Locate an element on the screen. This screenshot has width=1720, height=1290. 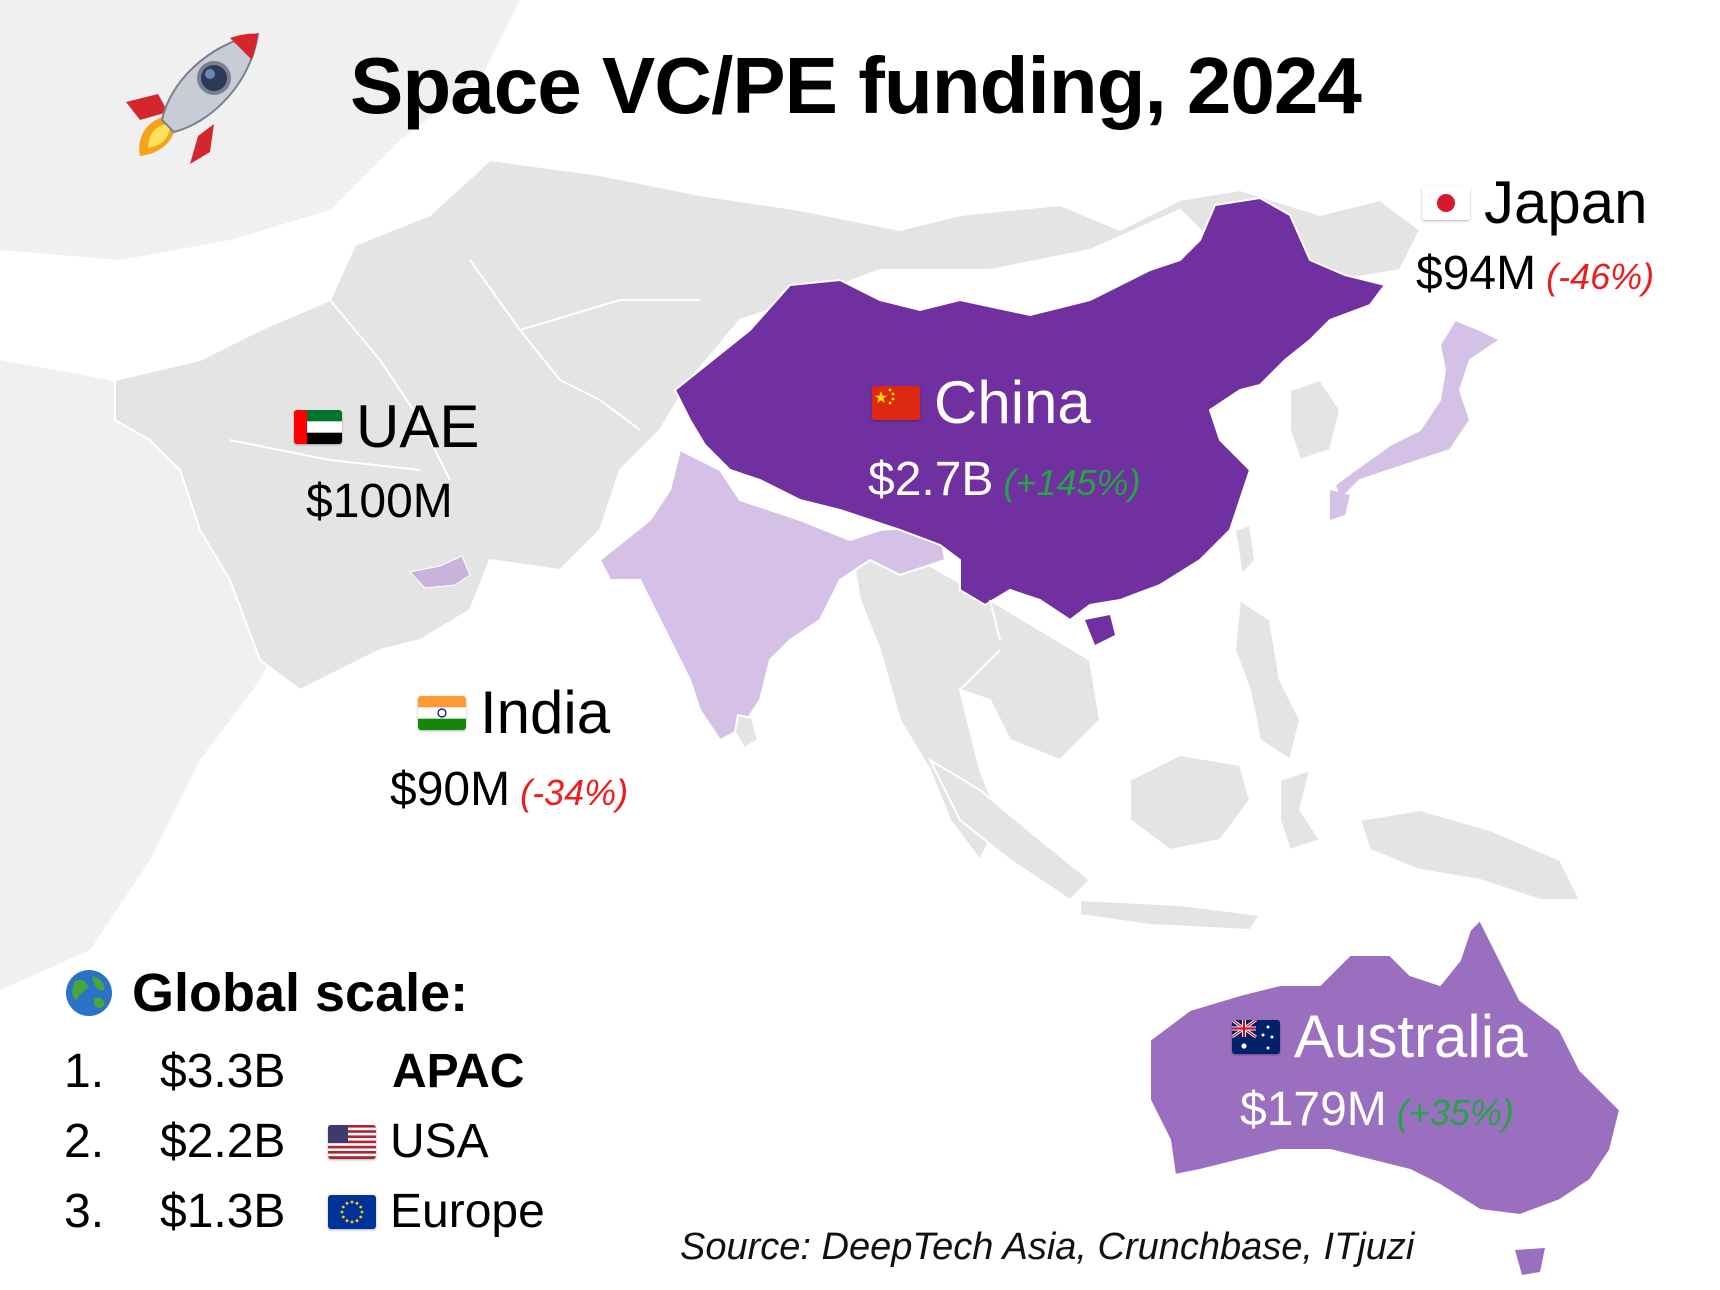
page-title: Space VC/PE funding, 2024 is located at coordinates (856, 85).